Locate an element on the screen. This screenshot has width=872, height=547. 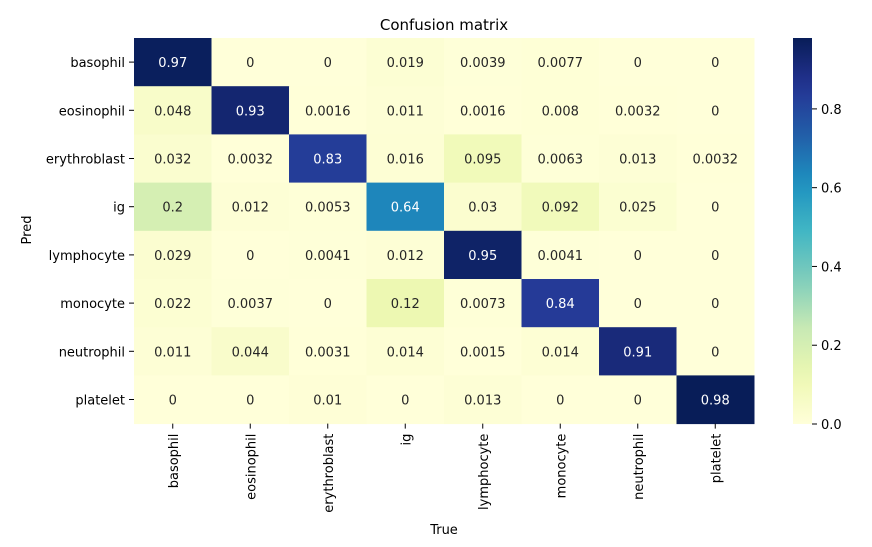
y-tick-label: erythroblast is located at coordinates (85, 160).